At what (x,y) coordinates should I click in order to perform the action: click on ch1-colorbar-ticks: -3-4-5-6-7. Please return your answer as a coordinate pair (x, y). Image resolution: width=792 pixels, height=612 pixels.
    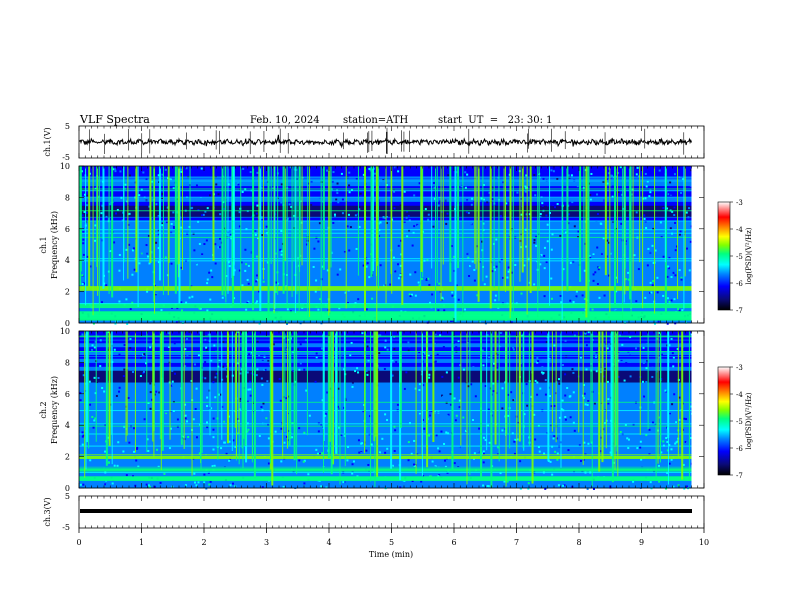
    Looking at the image, I should click on (736, 257).